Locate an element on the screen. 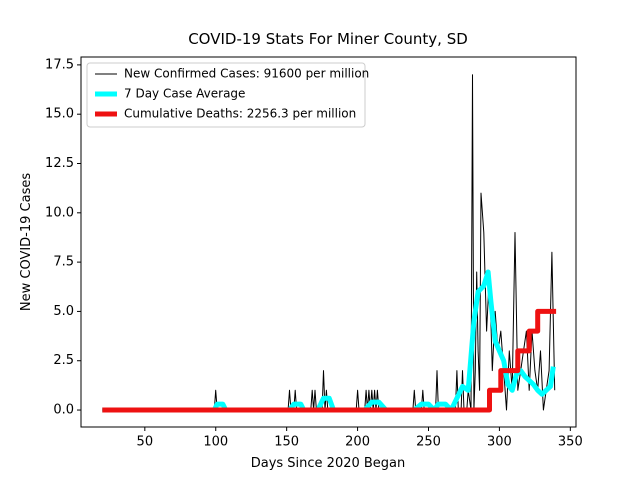  y-tick-label: 17.5 is located at coordinates (59, 64).